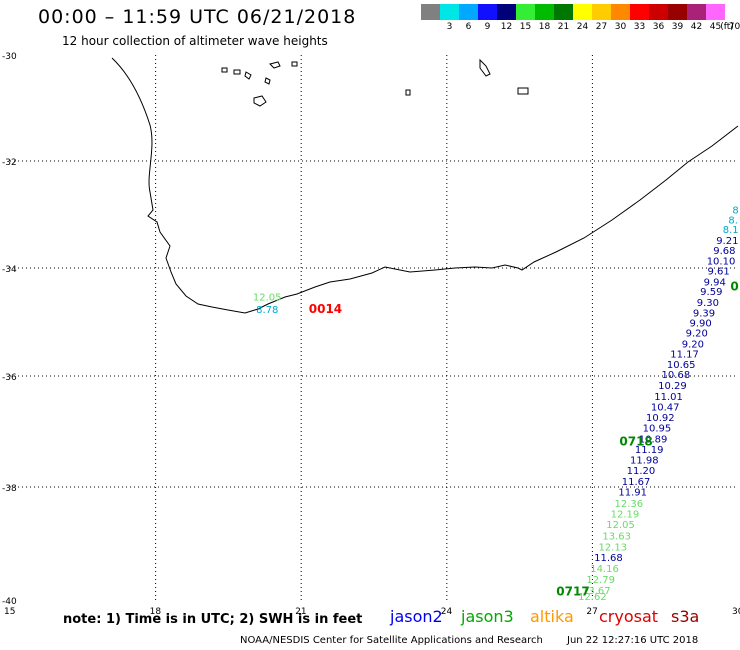 The width and height of the screenshot is (740, 650). I want to click on longitude-label: 30, so click(736, 612).